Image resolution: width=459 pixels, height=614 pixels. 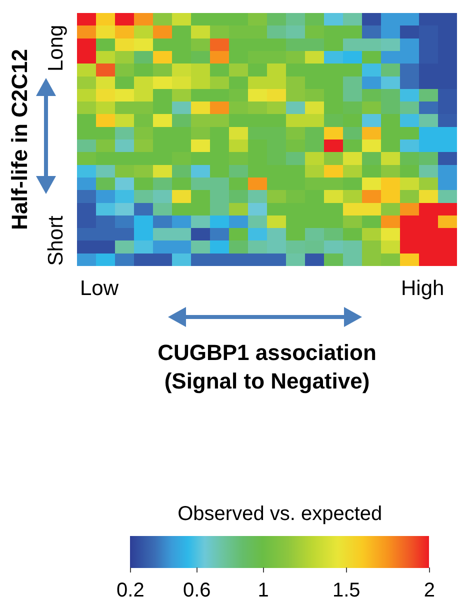 What do you see at coordinates (267, 367) in the screenshot?
I see `x-axis-title: CUGBP1 association (Signal to Negative)` at bounding box center [267, 367].